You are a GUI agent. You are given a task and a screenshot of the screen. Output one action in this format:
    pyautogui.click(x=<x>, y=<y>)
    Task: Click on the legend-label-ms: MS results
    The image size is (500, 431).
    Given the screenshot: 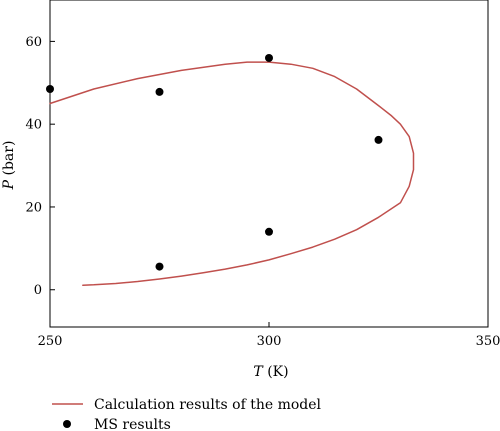 What is the action you would take?
    pyautogui.click(x=132, y=424)
    